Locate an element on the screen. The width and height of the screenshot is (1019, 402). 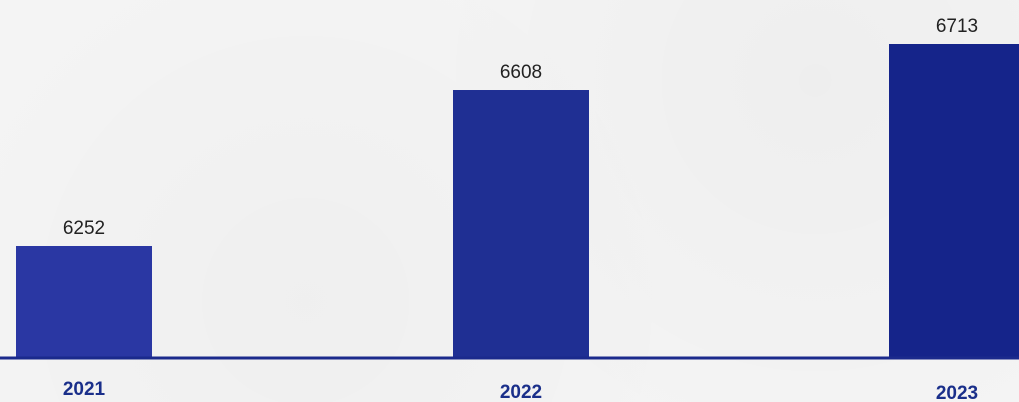
value-label-2022: 6608 is located at coordinates (521, 72).